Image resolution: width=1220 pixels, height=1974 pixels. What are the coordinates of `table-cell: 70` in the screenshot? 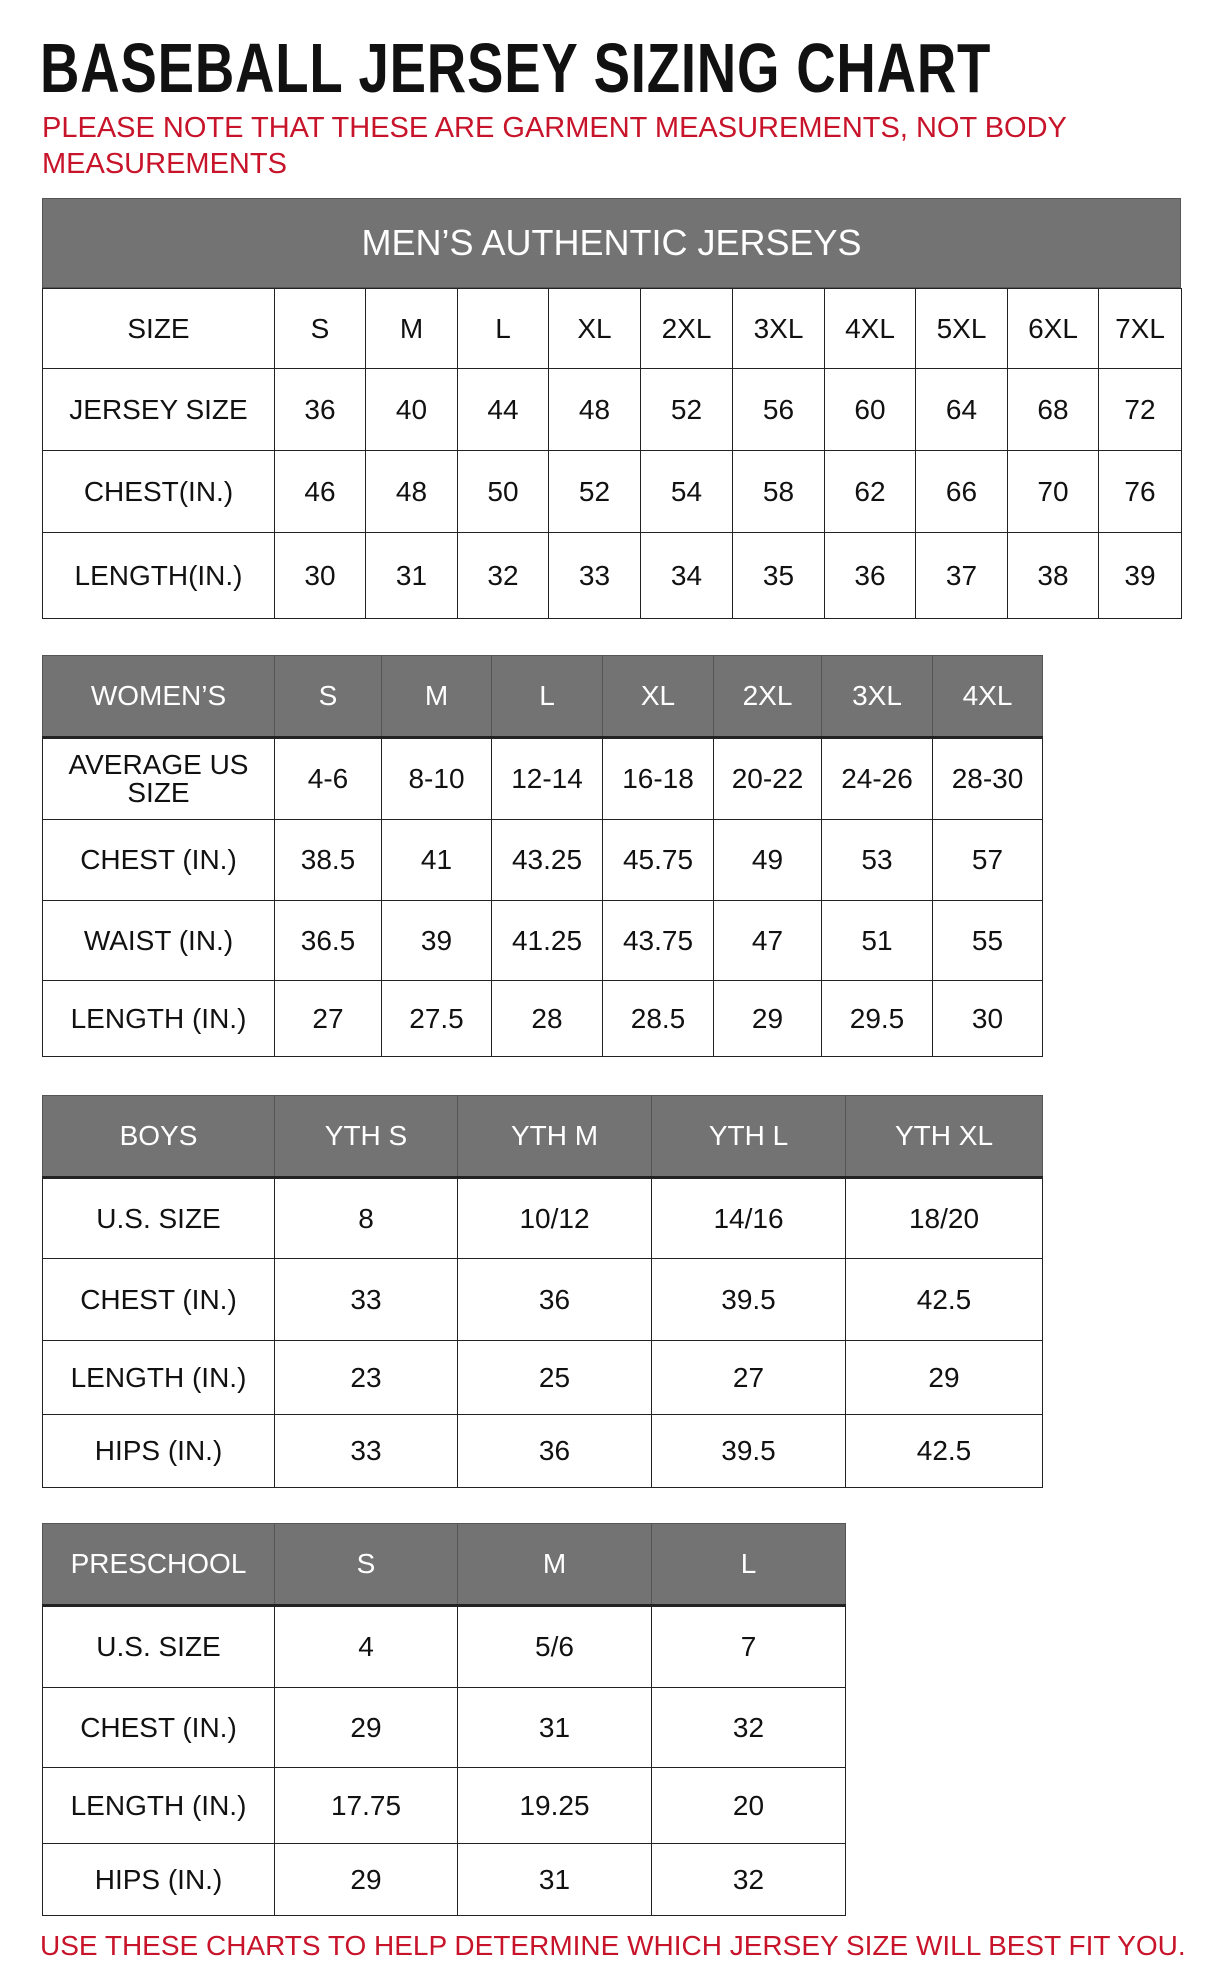 It's located at (1053, 491).